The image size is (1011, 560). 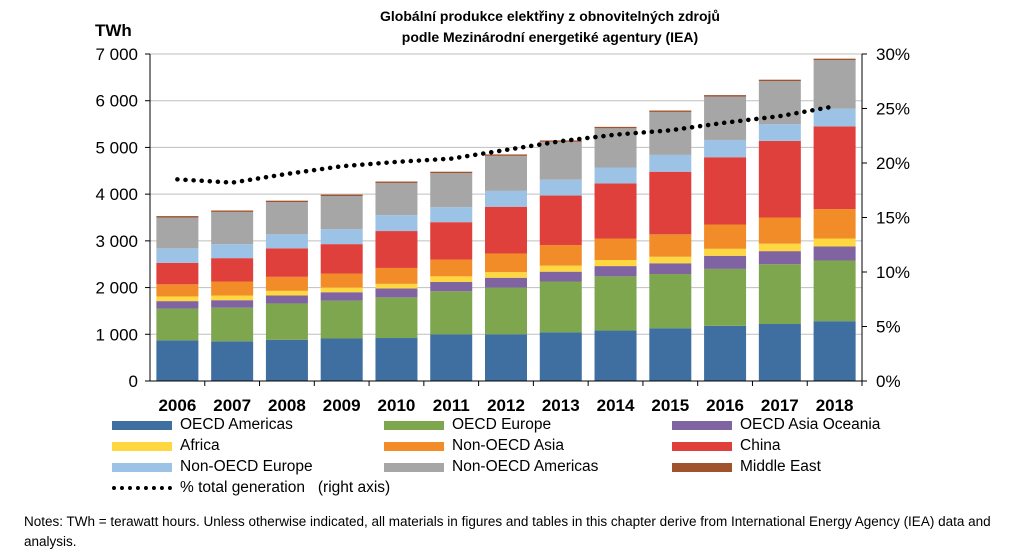 What do you see at coordinates (287, 405) in the screenshot?
I see `x-tick-label: 2008` at bounding box center [287, 405].